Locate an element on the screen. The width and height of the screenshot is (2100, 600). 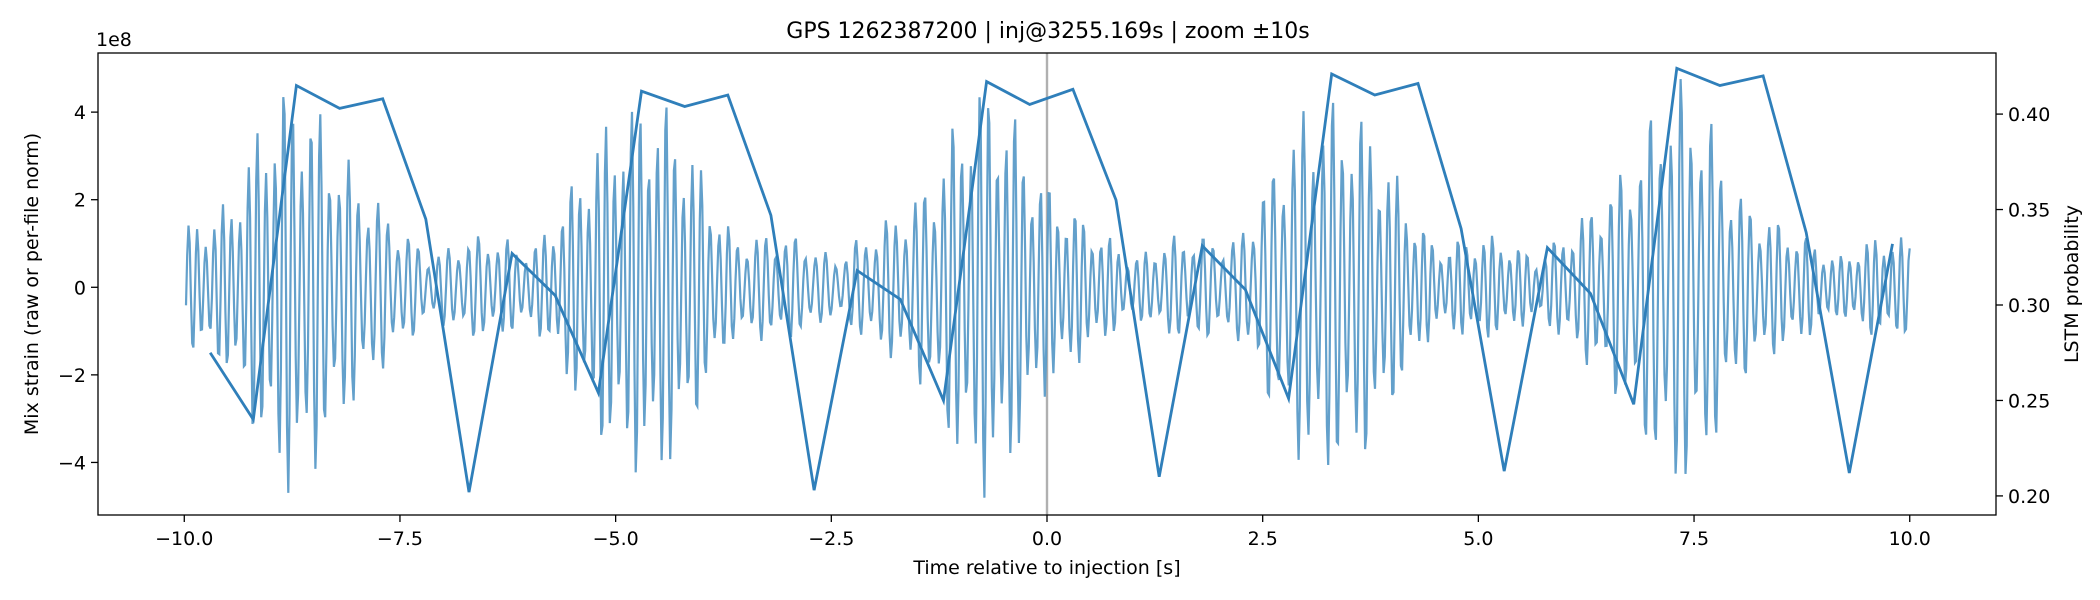
y2-tick-label: 0.35 is located at coordinates (2029, 211).